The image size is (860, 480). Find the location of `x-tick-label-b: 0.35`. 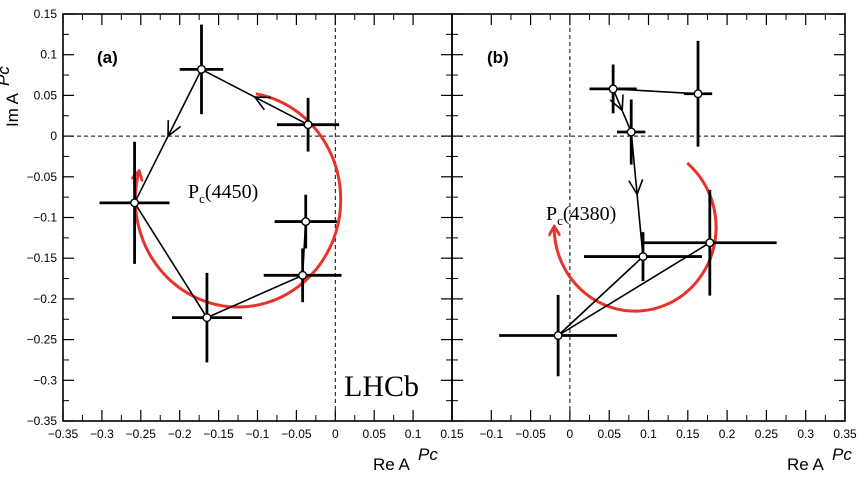

x-tick-label-b: 0.35 is located at coordinates (845, 434).